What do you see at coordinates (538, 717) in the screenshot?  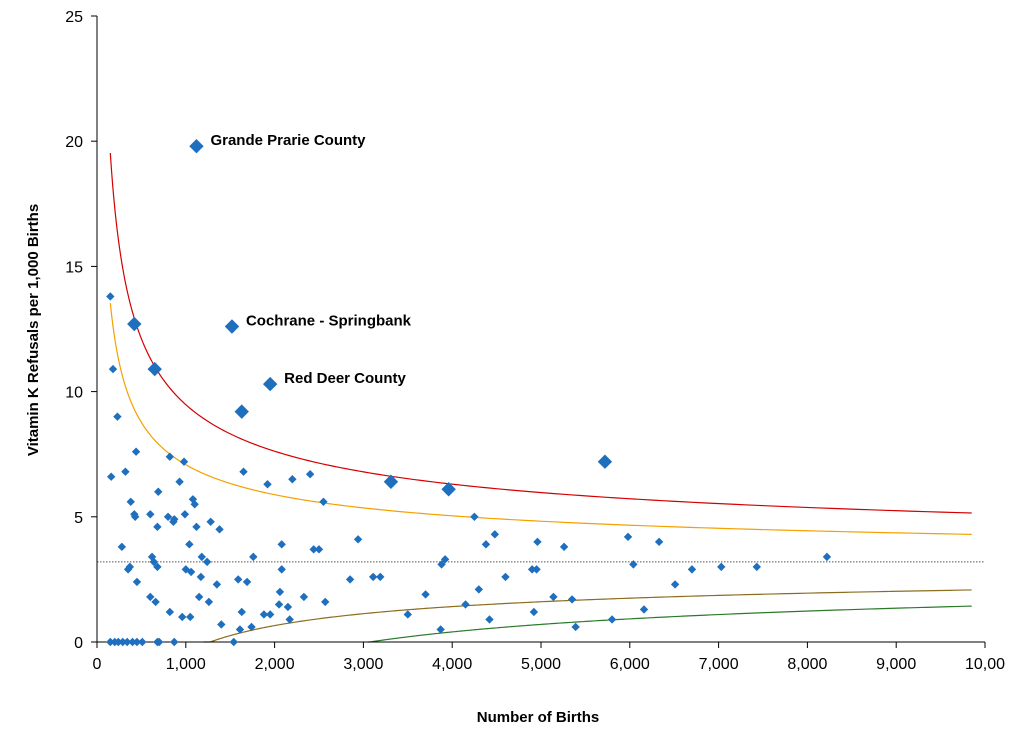 I see `x-axis-title: Number of Births` at bounding box center [538, 717].